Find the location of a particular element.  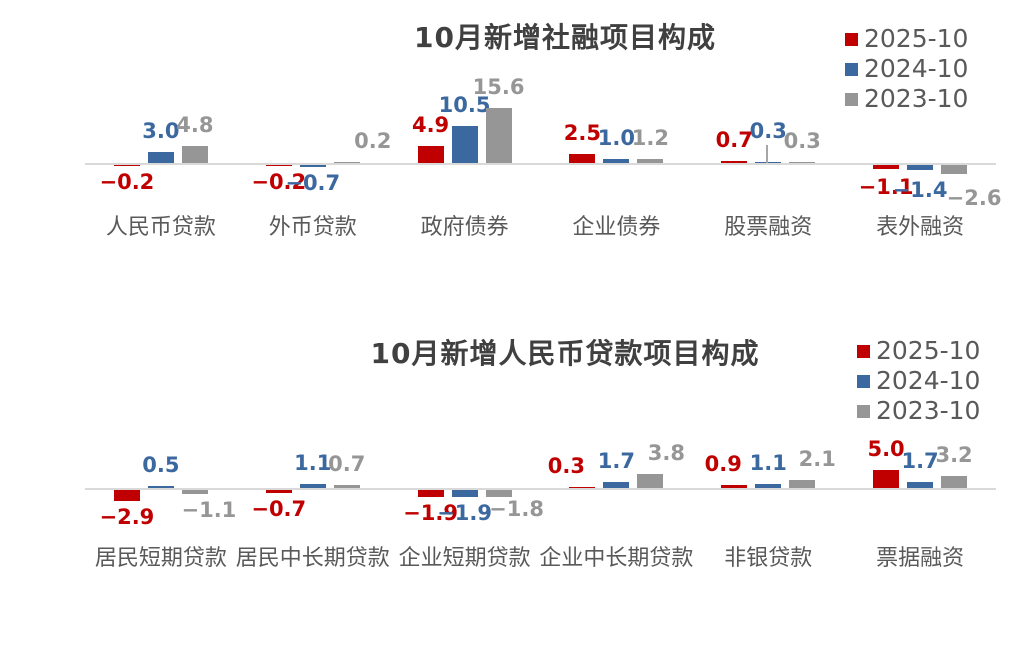

value-label: −1.4 is located at coordinates (920, 189).